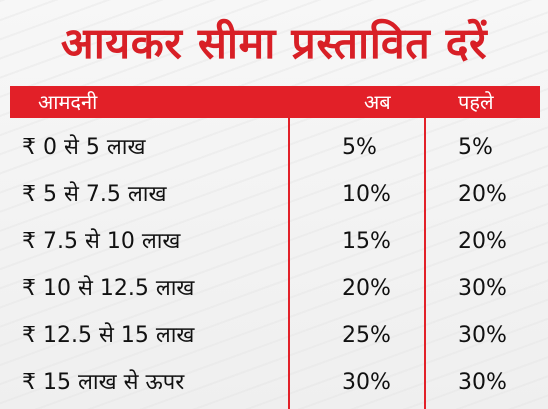 The width and height of the screenshot is (548, 409). Describe the element at coordinates (274, 43) in the screenshot. I see `page-title: आयकर सीमा प्रस्तावित दरें` at that location.